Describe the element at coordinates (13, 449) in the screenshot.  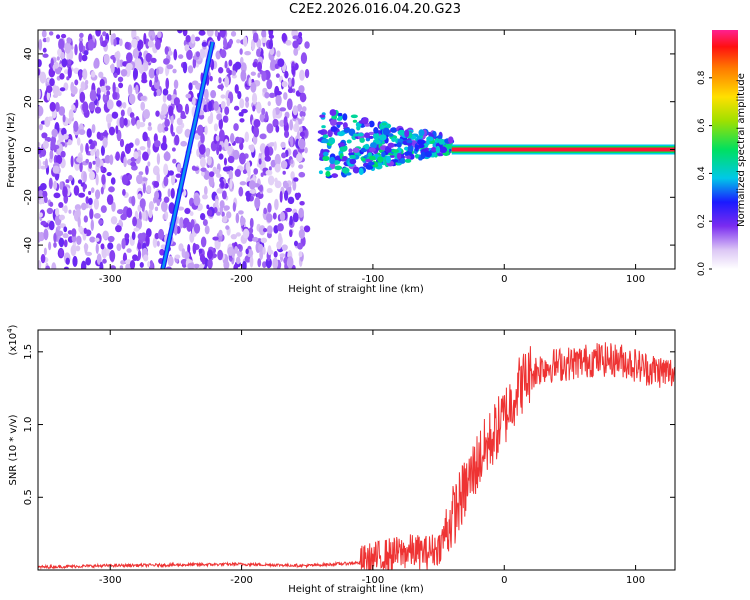
I see `snr-ylabel: SNR (10 * v/v)` at that location.